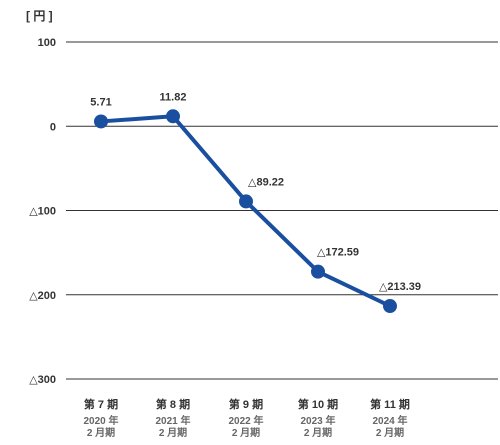 The image size is (500, 445). What do you see at coordinates (39, 16) in the screenshot?
I see `y-axis-unit-label: [ 円 ]` at bounding box center [39, 16].